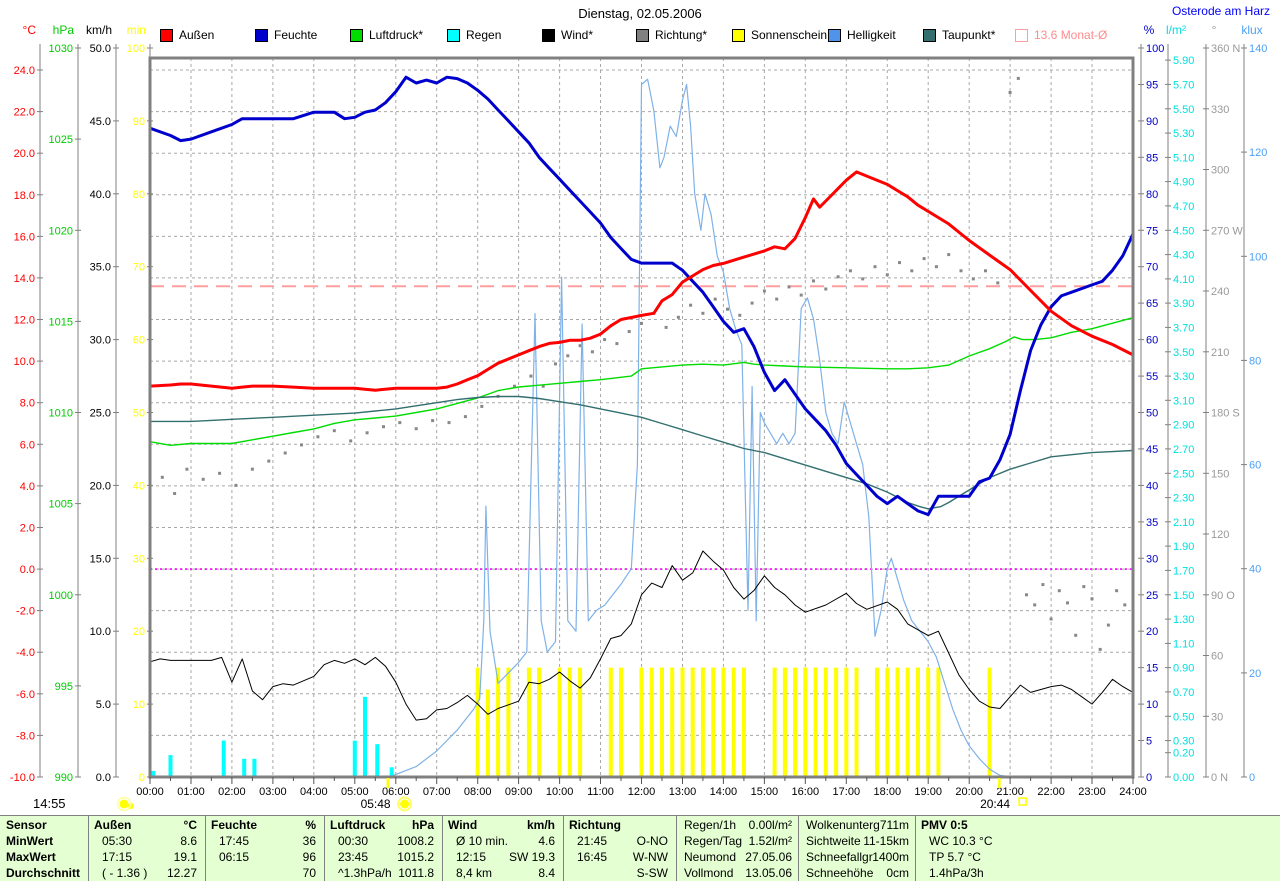  Describe the element at coordinates (1183, 426) in the screenshot. I see `svg-text: 2.90` at that location.